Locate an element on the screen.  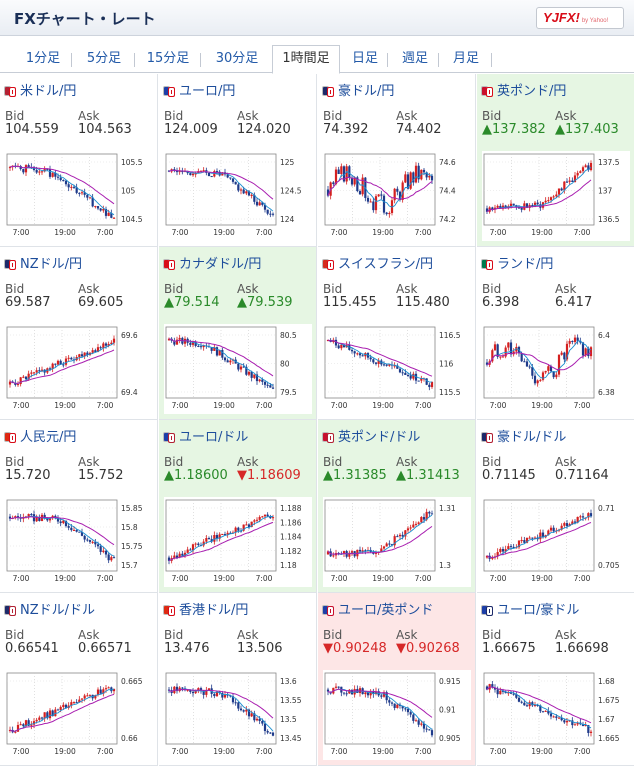
bid-value: 6.398 is located at coordinates (501, 302).